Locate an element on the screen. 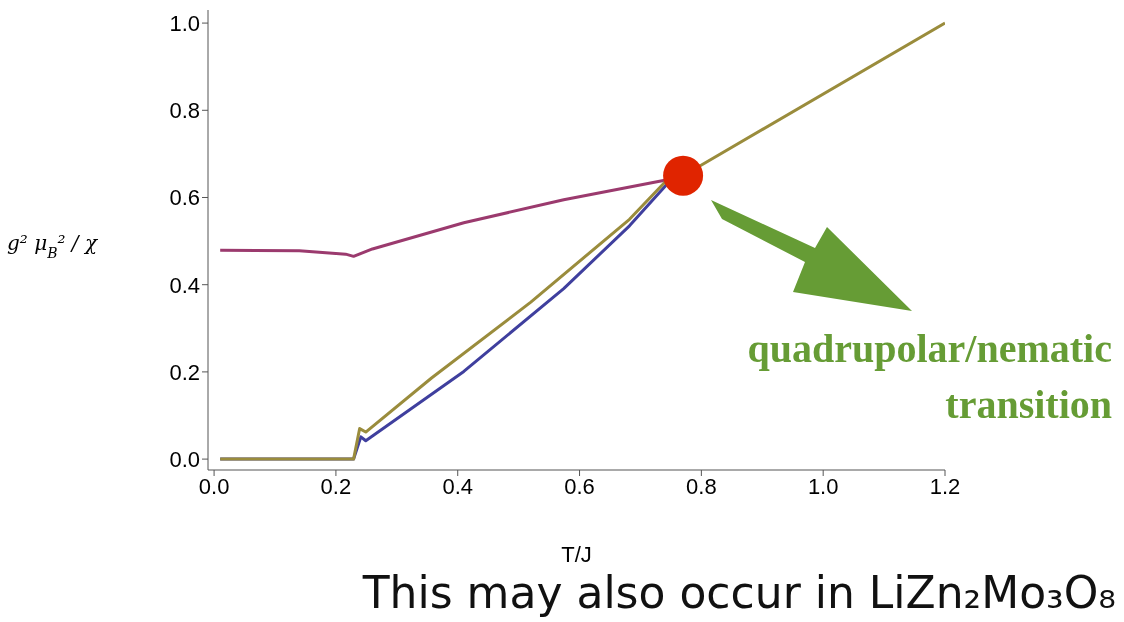  annotation: quadrupolar/nematic transition is located at coordinates (929, 376).